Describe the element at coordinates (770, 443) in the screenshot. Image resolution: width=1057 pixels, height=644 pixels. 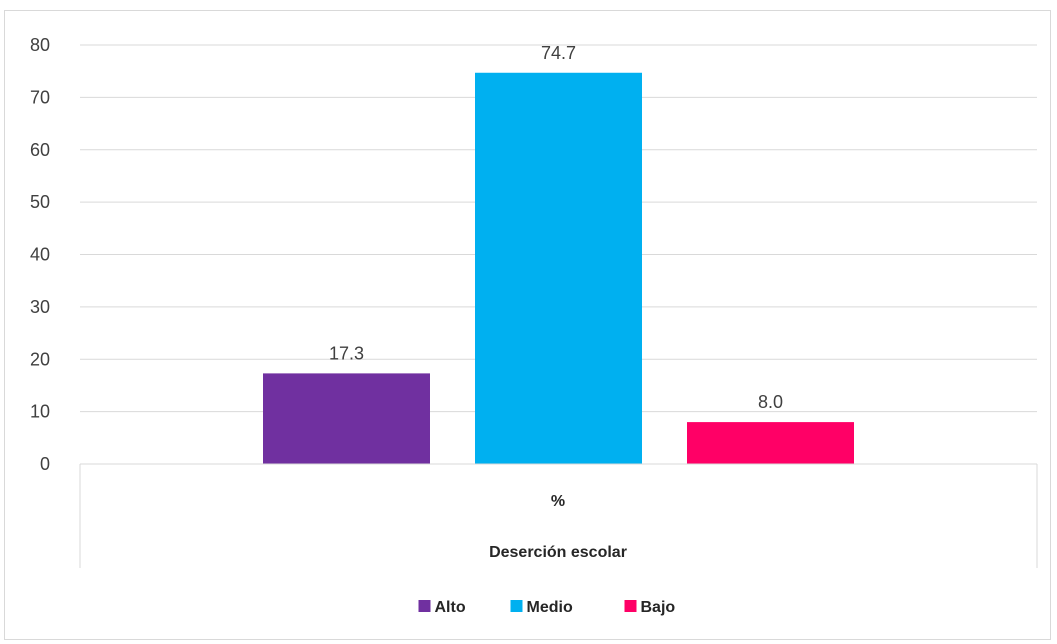
I see `bar-bajo` at that location.